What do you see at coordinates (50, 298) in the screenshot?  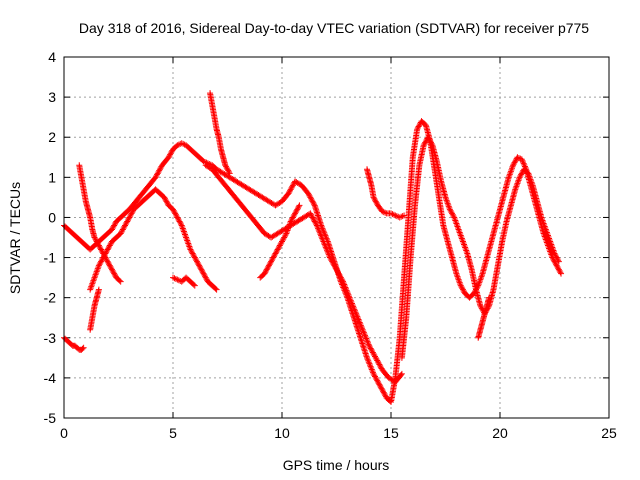 I see `y-tick-label: -2` at bounding box center [50, 298].